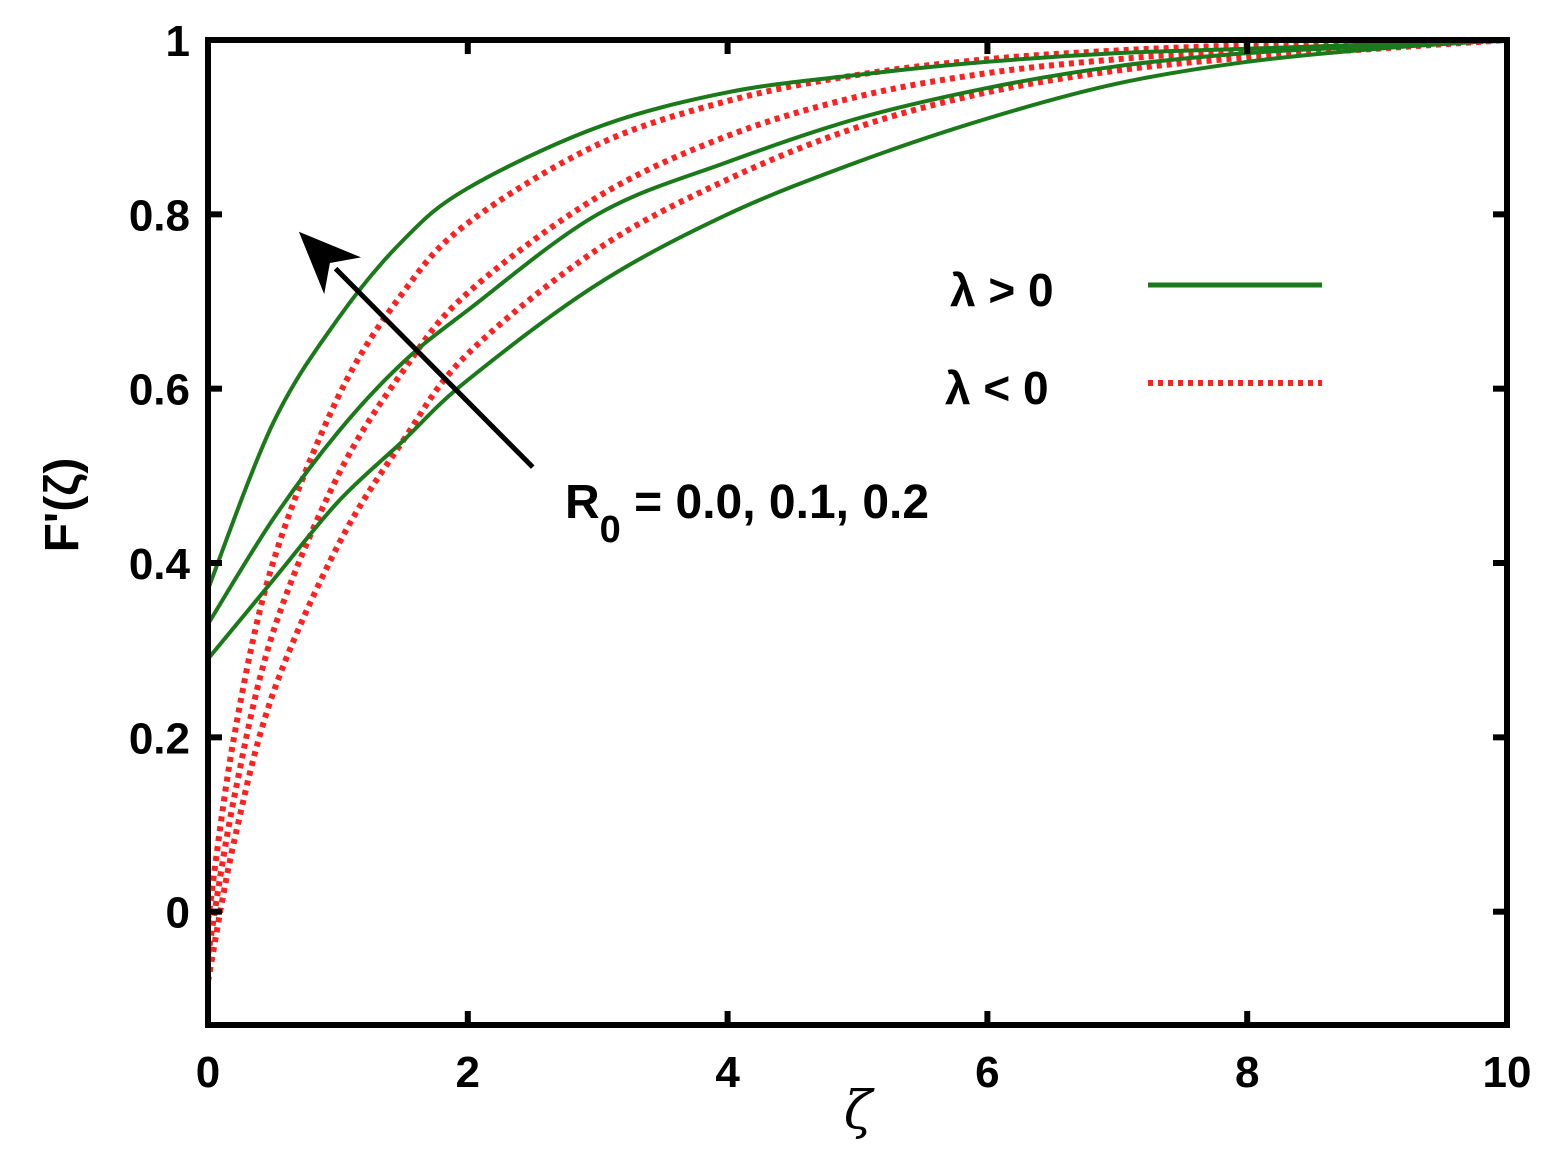 The height and width of the screenshot is (1155, 1565). I want to click on annotation-text-sub: 0, so click(610, 530).